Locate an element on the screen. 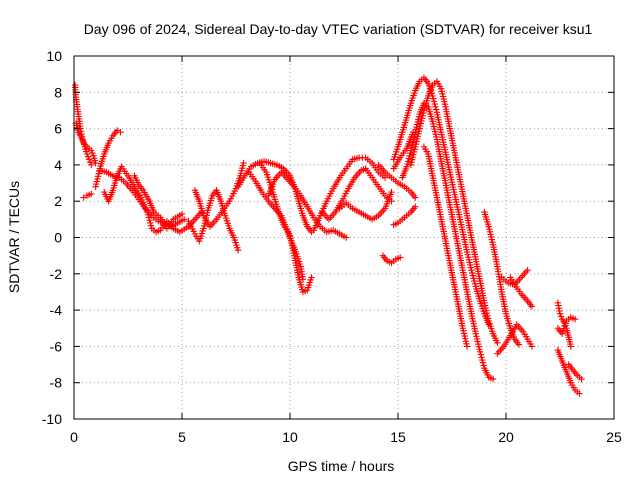 The height and width of the screenshot is (480, 640). series-track-m is located at coordinates (307, 204).